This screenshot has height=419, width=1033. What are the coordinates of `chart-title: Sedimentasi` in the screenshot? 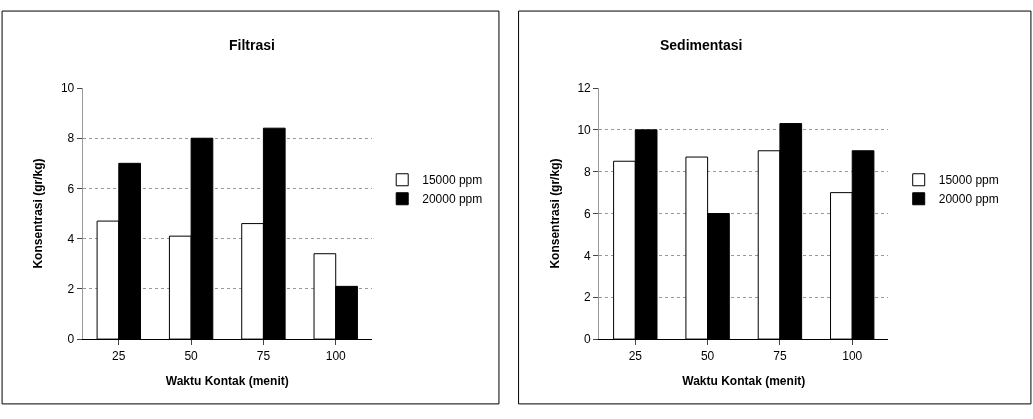 It's located at (701, 45).